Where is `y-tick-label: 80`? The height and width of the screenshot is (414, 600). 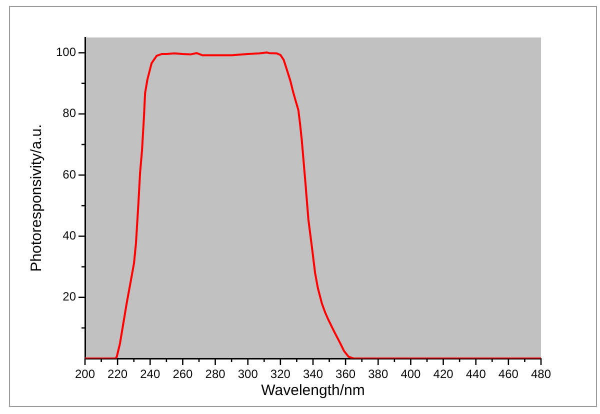
y-tick-label: 80 is located at coordinates (69, 113).